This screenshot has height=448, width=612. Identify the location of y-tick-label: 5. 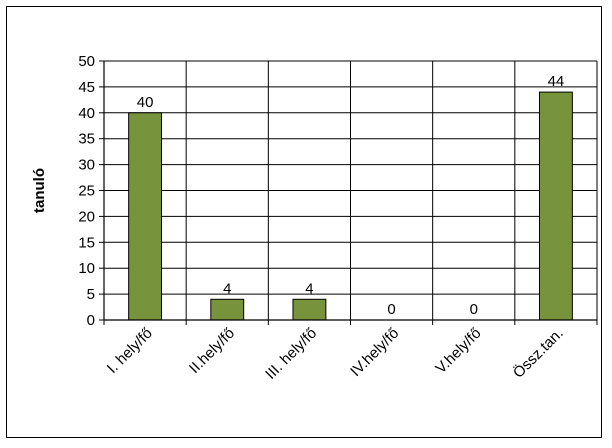
(91, 294).